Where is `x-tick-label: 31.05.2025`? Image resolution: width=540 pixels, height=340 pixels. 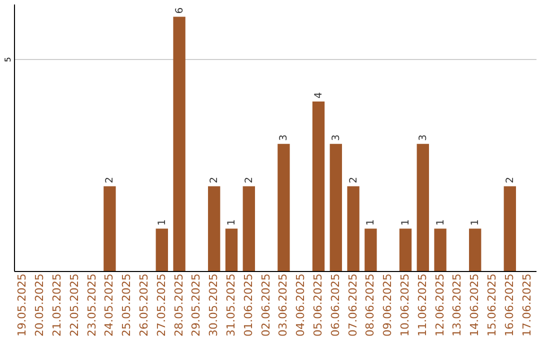 x-tick-label: 31.05.2025 is located at coordinates (231, 305).